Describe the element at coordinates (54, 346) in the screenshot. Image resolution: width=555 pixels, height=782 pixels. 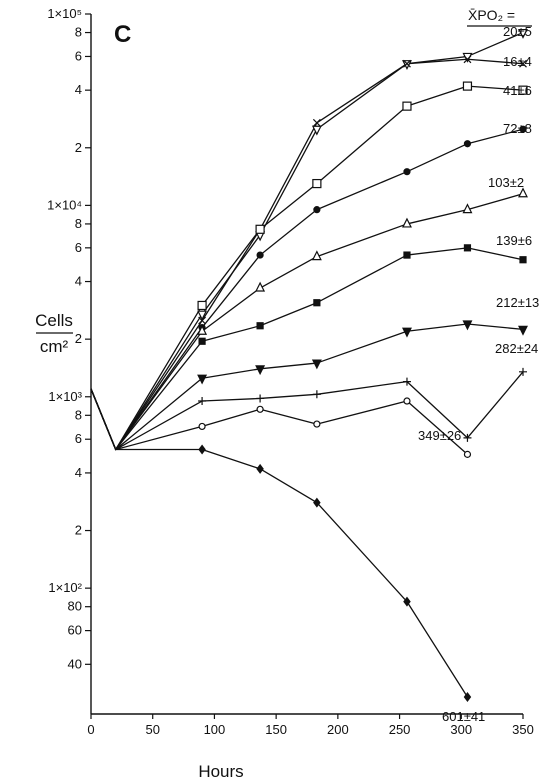
I see `y-axis-title-bottom: cm²` at that location.